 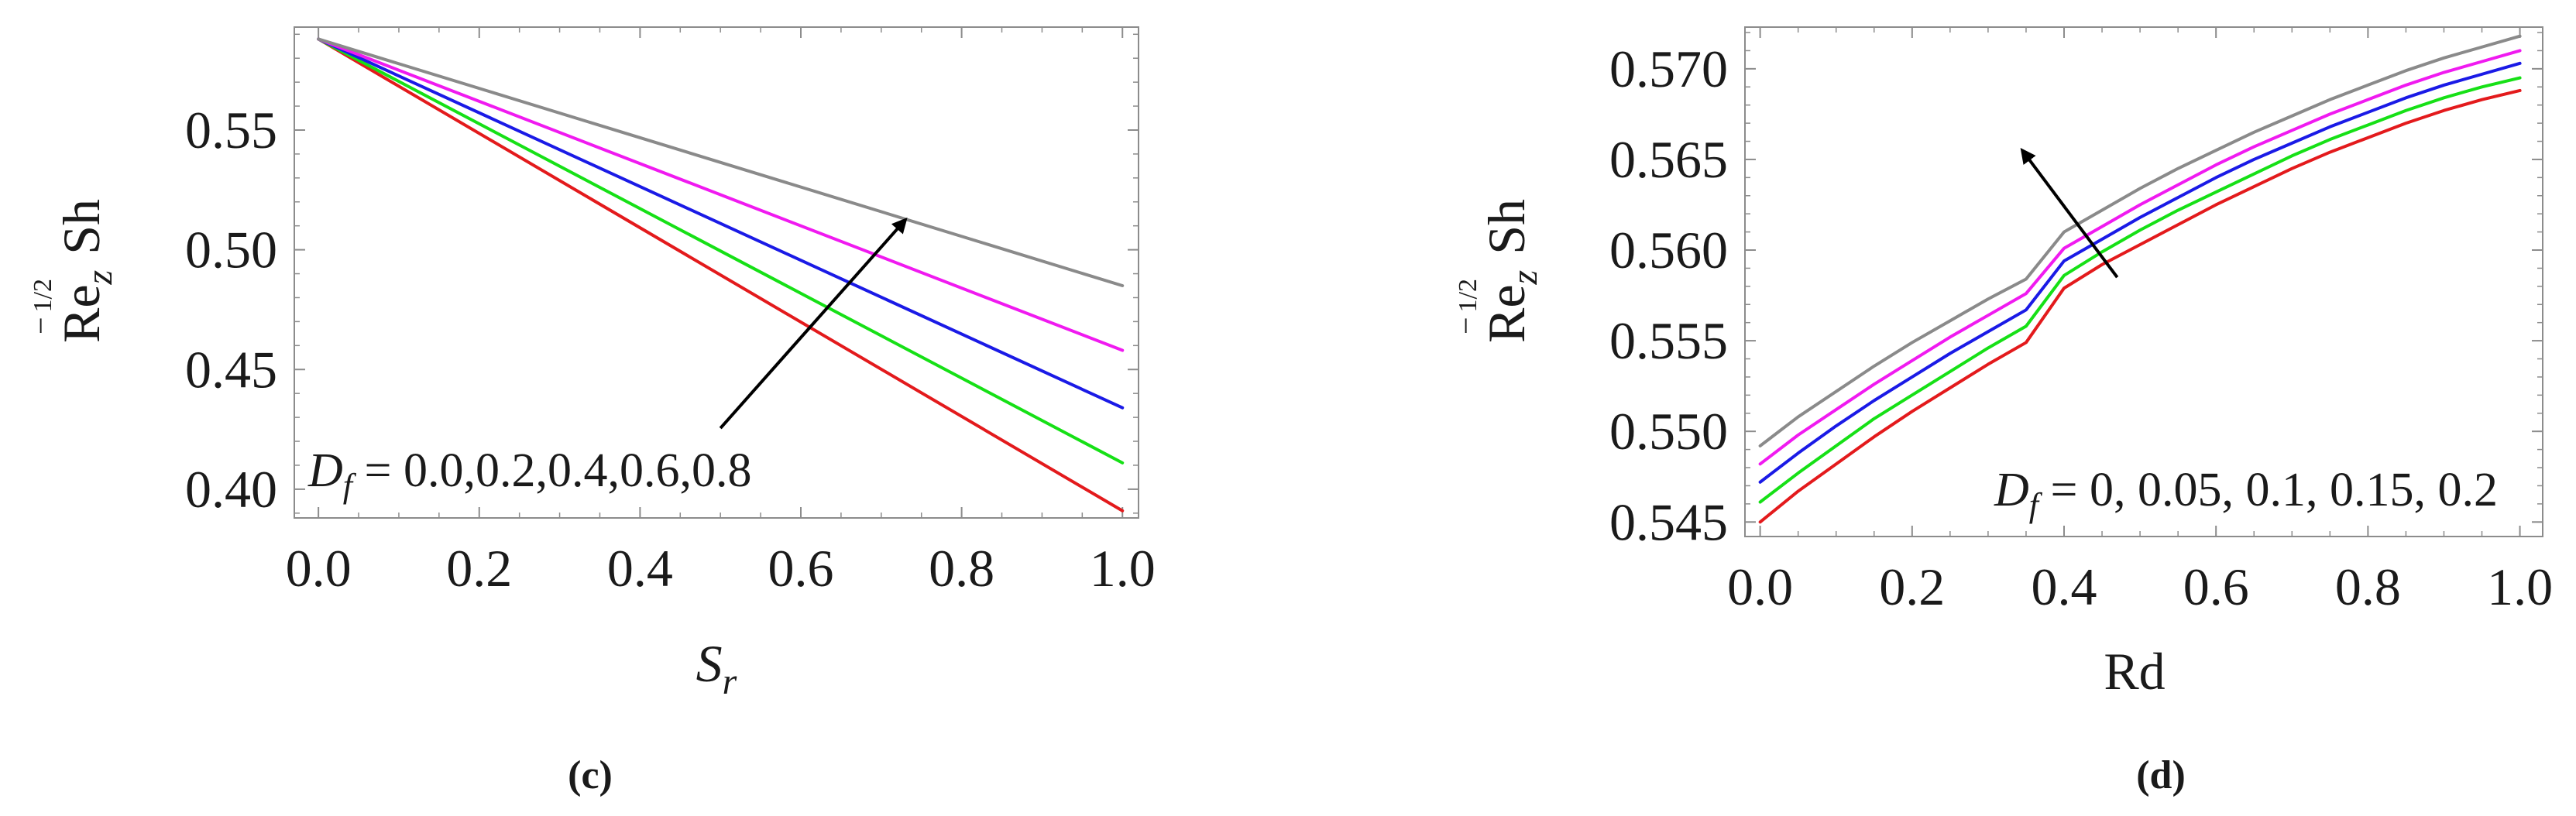 What do you see at coordinates (2161, 775) in the screenshot?
I see `panel-caption: (d)` at bounding box center [2161, 775].